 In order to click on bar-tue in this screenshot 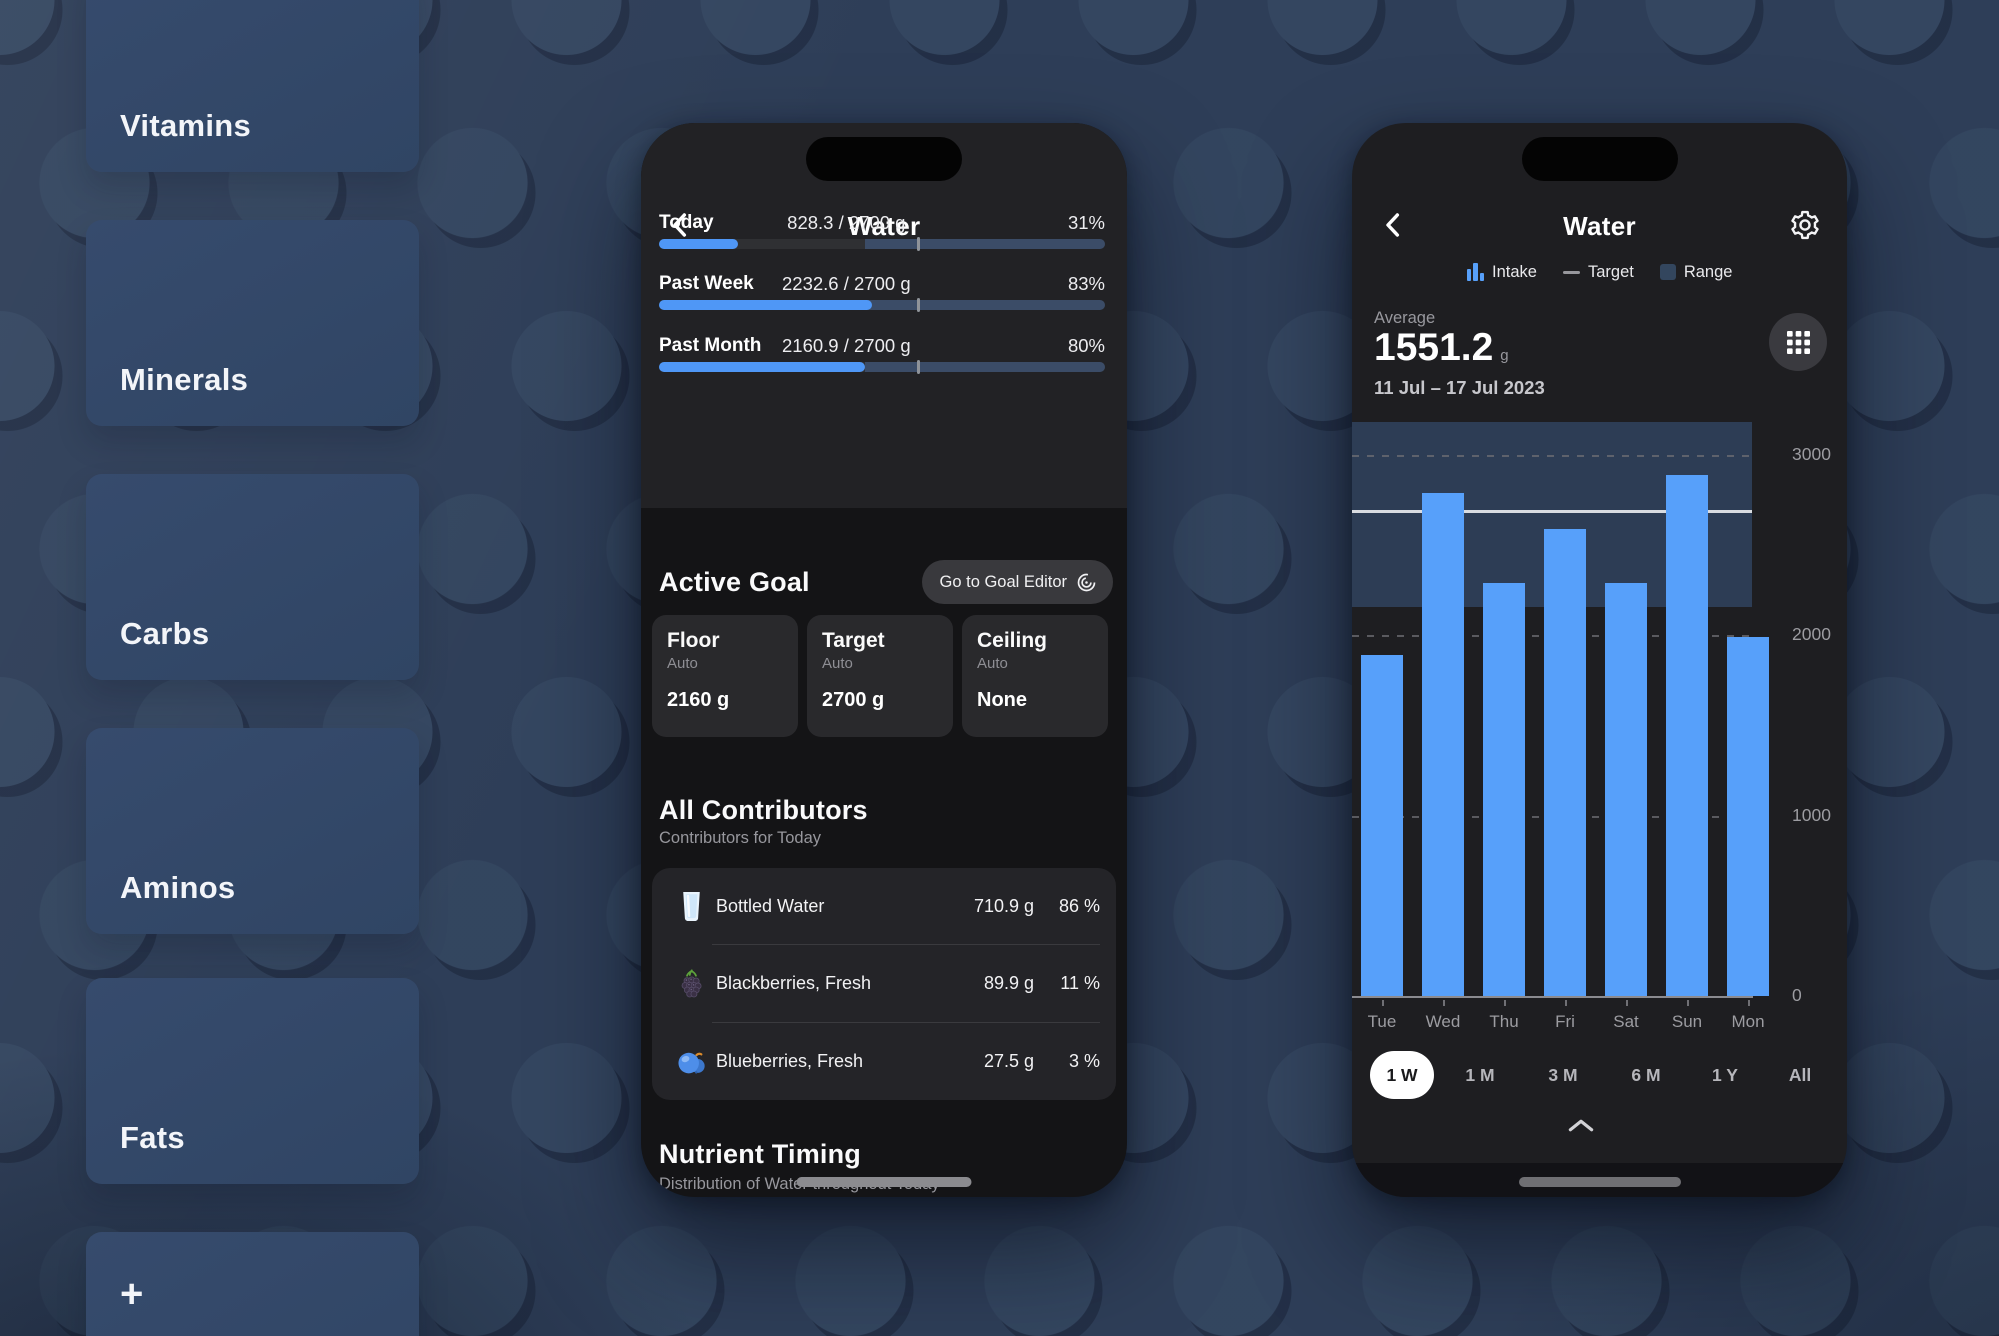, I will do `click(1382, 825)`.